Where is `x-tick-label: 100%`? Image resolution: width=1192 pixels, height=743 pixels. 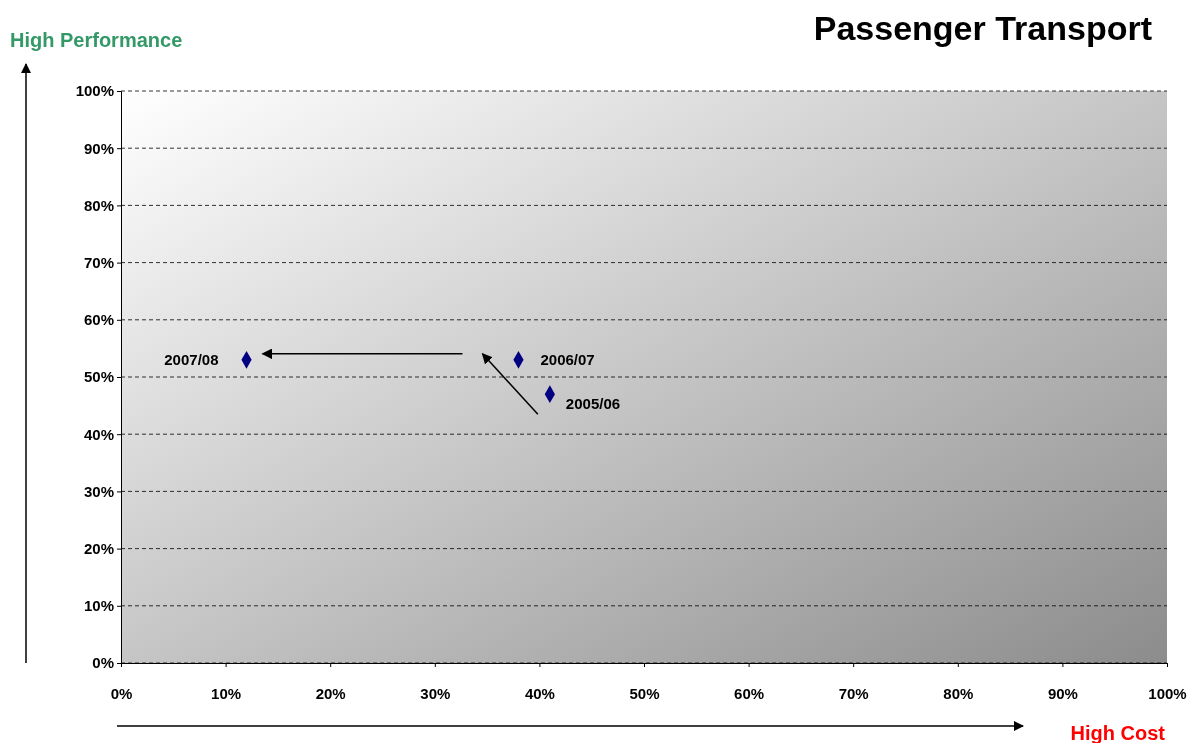 x-tick-label: 100% is located at coordinates (1167, 693).